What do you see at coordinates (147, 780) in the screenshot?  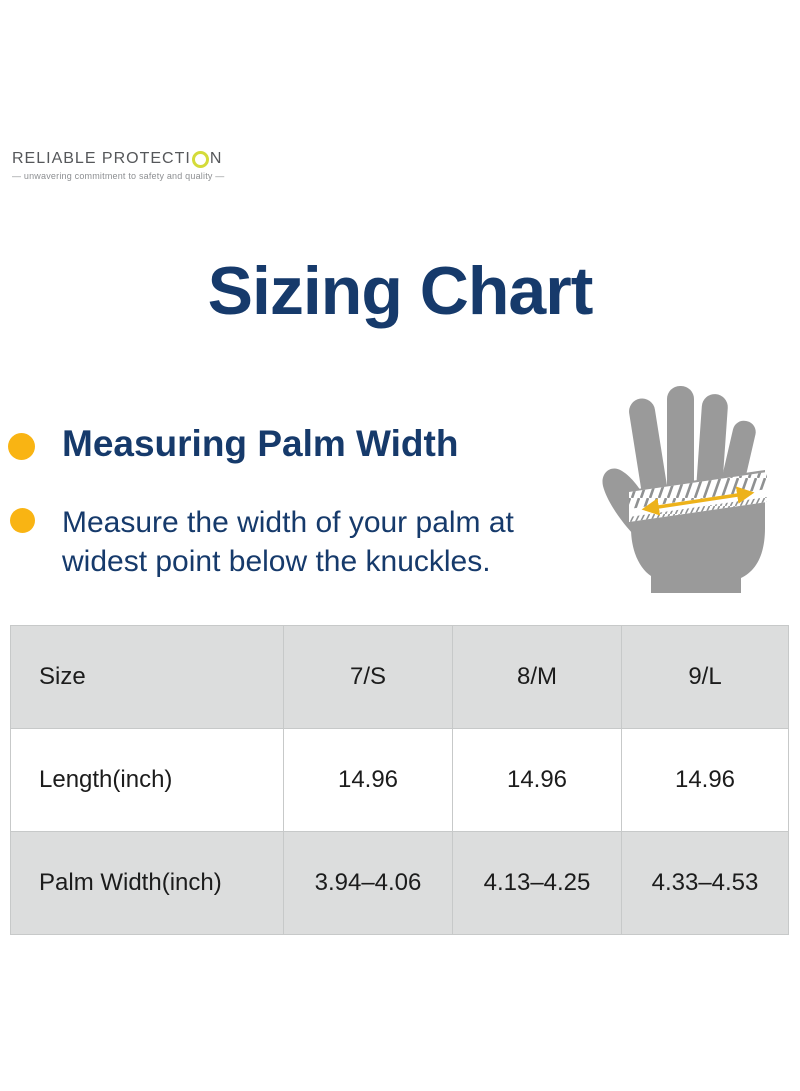 I see `row-label: Length(inch)` at bounding box center [147, 780].